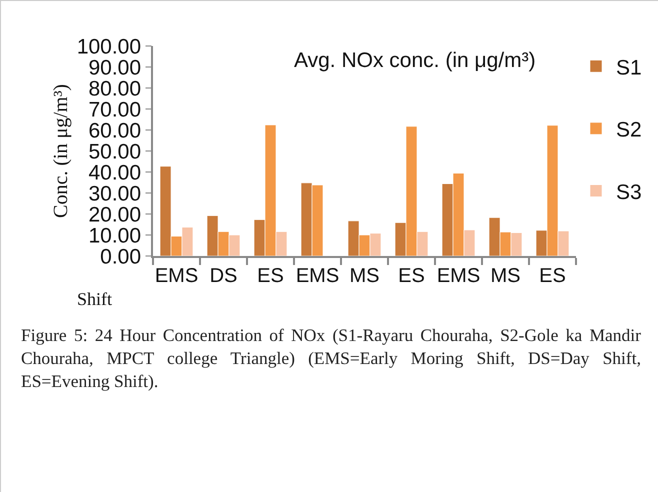 The width and height of the screenshot is (658, 492). What do you see at coordinates (331, 358) in the screenshot?
I see `caption: Figure 5: 24 Hour Concentration of NOx (S1-Rayaru Chouraha, S2-Gole ka Mandir Chouraha, MPCT college Triangle) (EMS=Early Moring Shift, DS=Day Shift, ES=Evening Shift).` at bounding box center [331, 358].